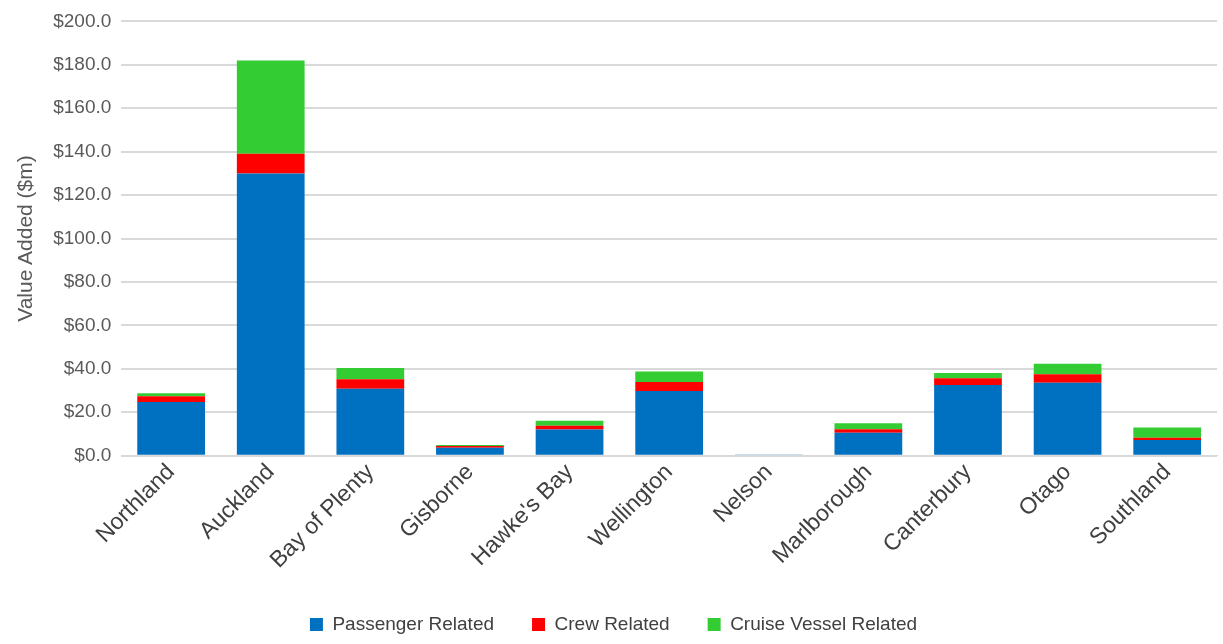 This screenshot has width=1223, height=644. Describe the element at coordinates (82, 107) in the screenshot. I see `y-tick-label: $160.0` at that location.